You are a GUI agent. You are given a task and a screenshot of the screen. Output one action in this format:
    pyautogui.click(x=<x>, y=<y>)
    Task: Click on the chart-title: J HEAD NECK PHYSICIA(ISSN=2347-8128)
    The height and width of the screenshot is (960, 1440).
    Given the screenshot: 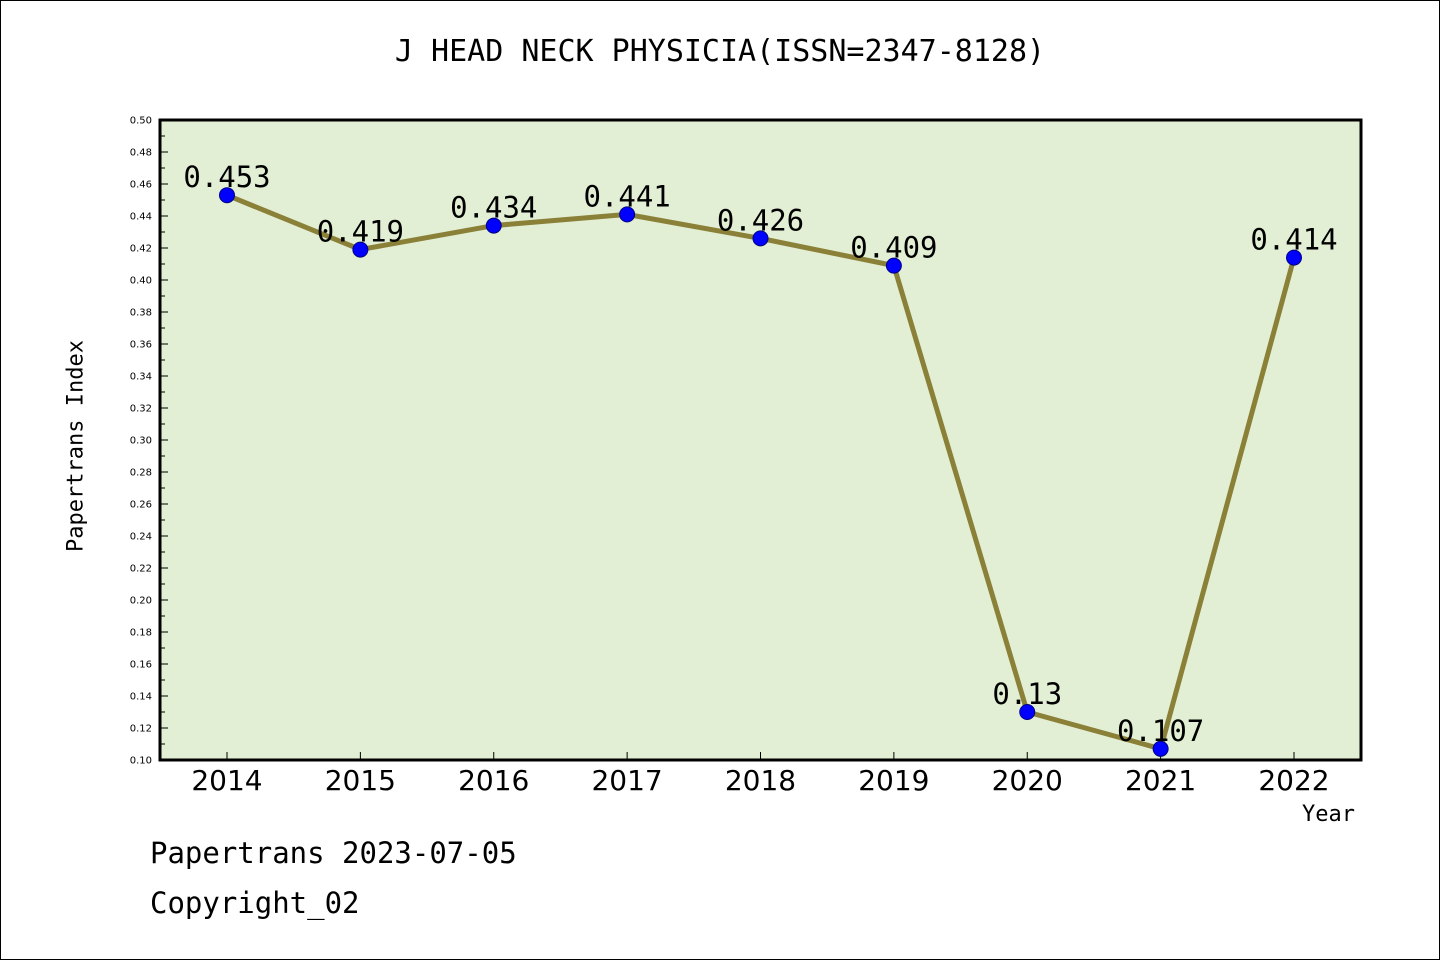 What is the action you would take?
    pyautogui.click(x=720, y=51)
    